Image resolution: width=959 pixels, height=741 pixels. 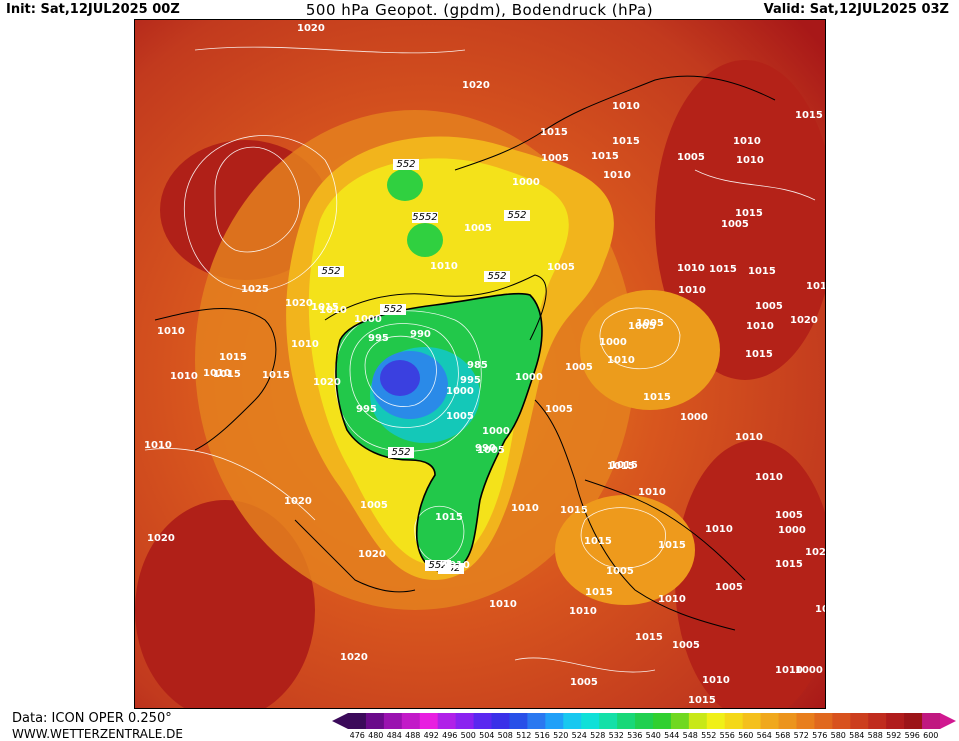 What do you see at coordinates (400, 378) in the screenshot?
I see `low-blue-core` at bounding box center [400, 378].